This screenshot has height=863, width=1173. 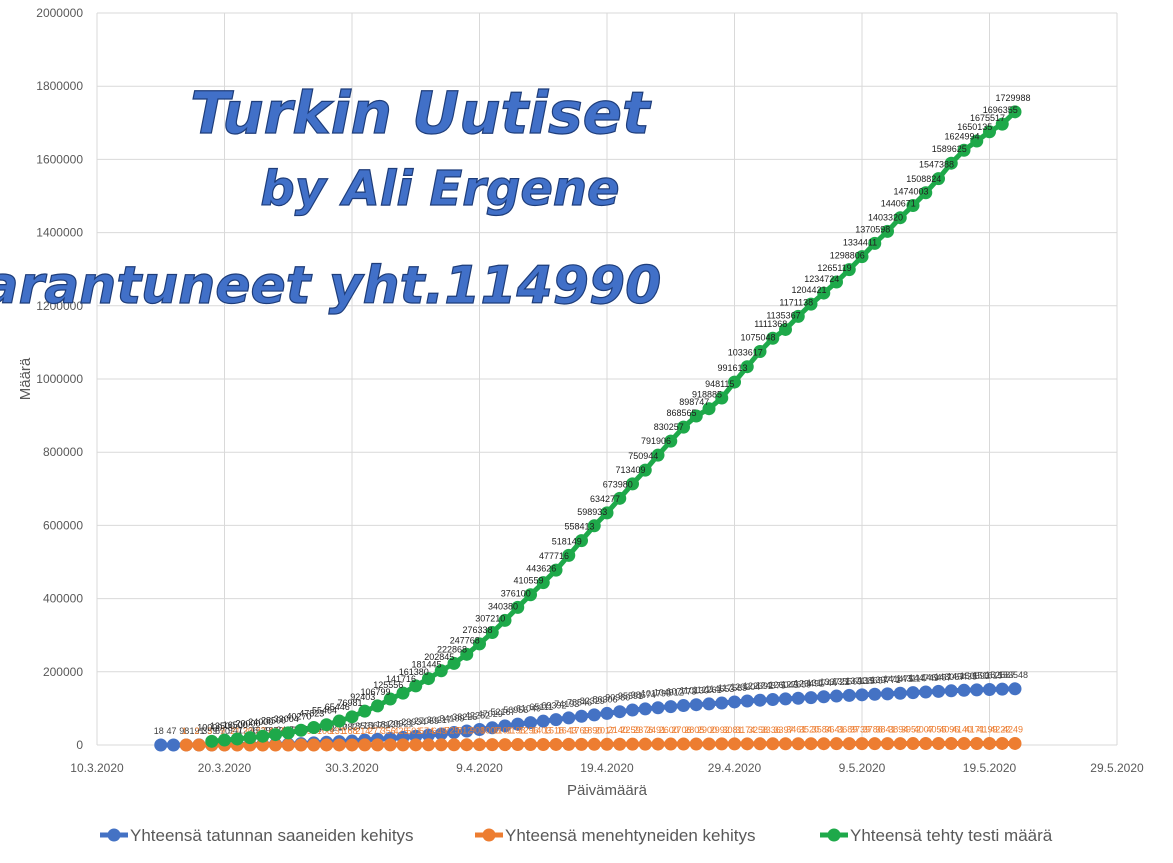 I want to click on data-label: 137115, so click(x=859, y=681).